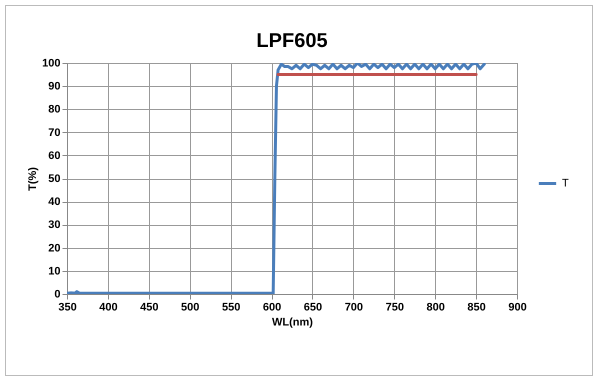 This screenshot has width=600, height=383. What do you see at coordinates (231, 308) in the screenshot?
I see `x-tick-label: 550` at bounding box center [231, 308].